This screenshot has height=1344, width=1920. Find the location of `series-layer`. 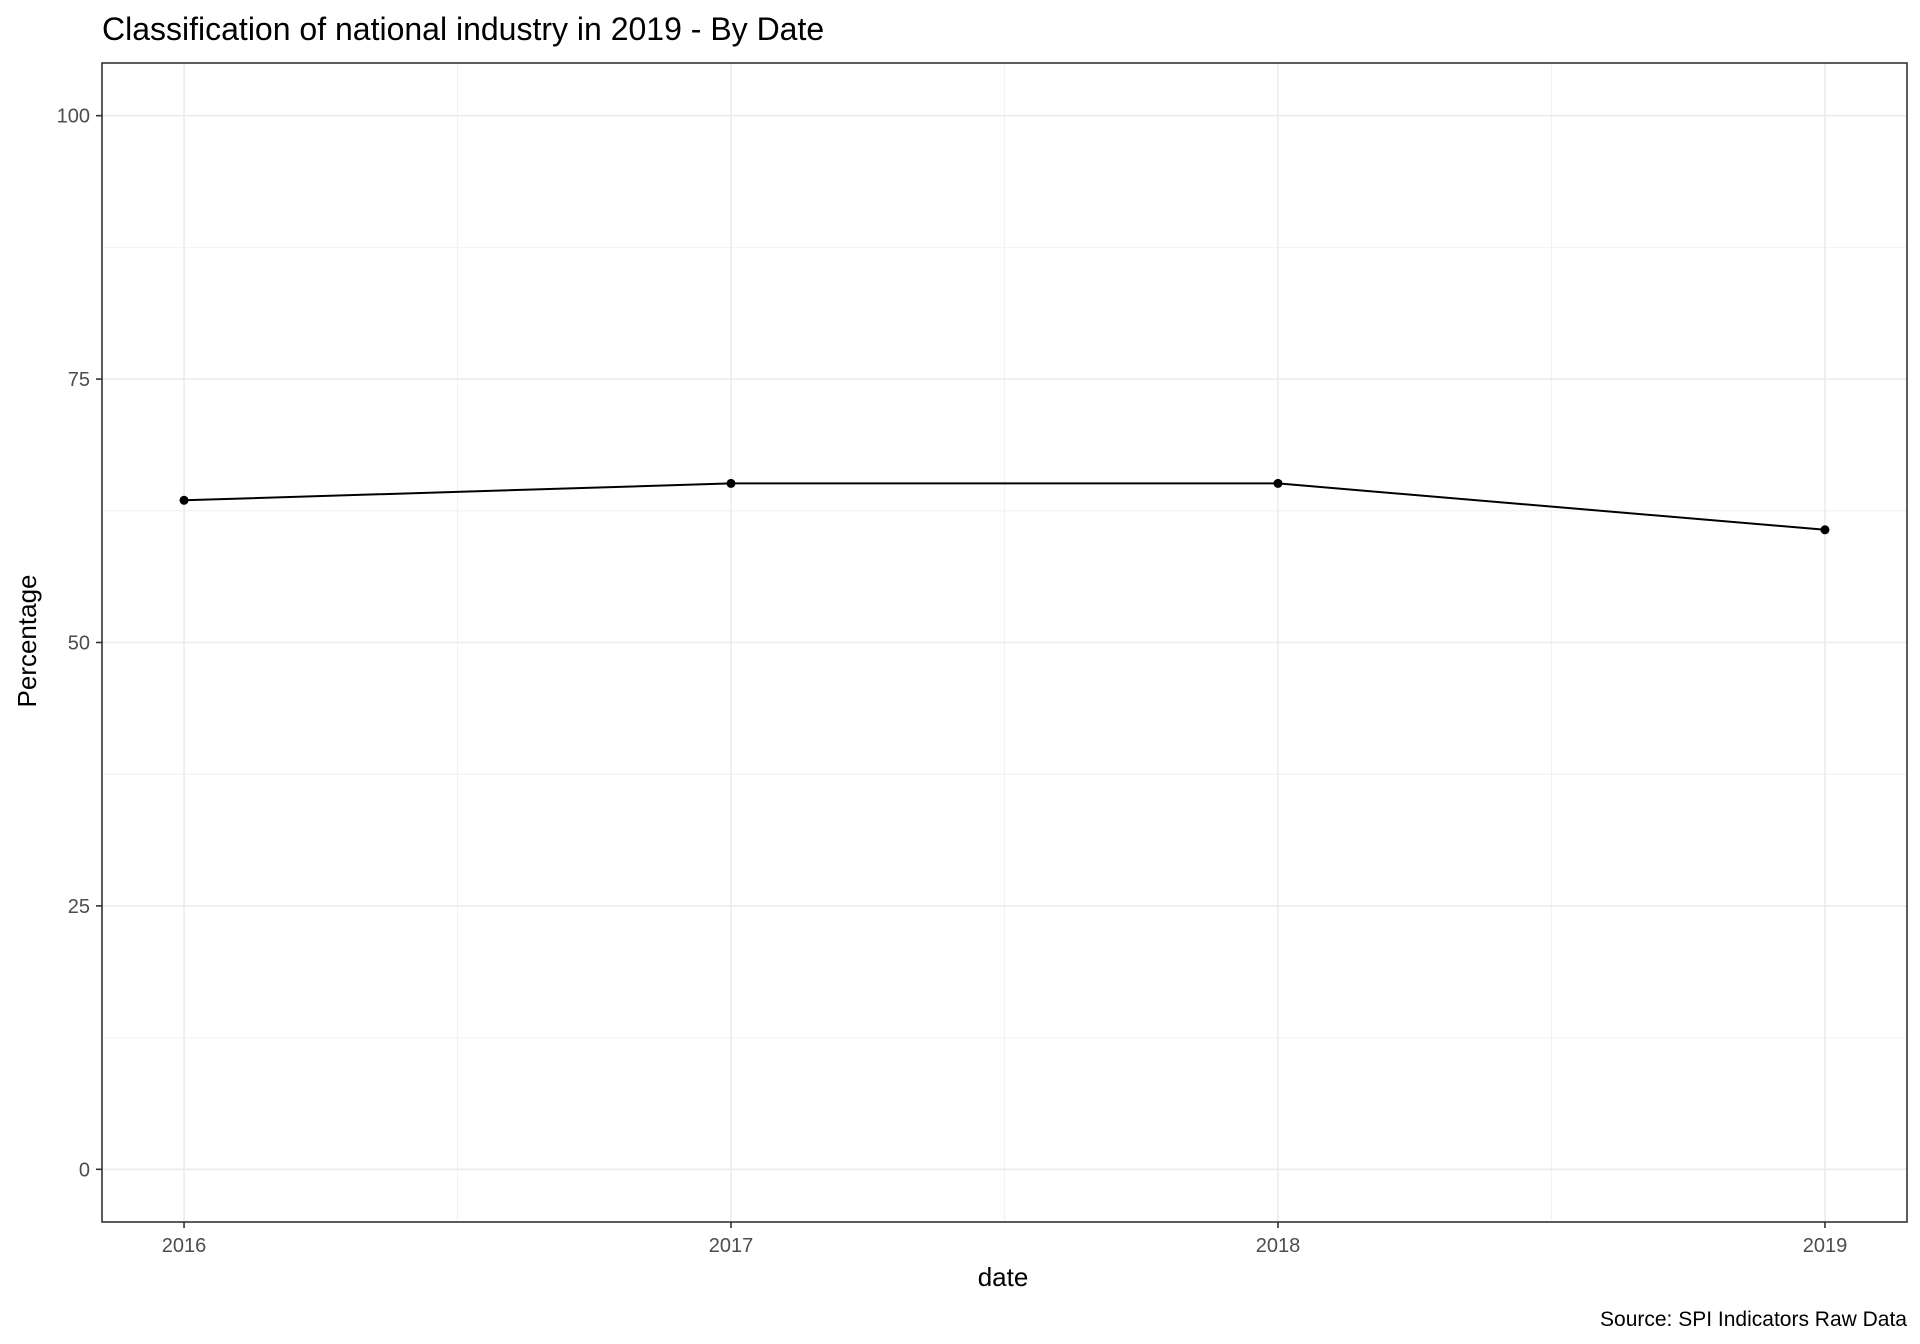

series-layer is located at coordinates (1004, 506).